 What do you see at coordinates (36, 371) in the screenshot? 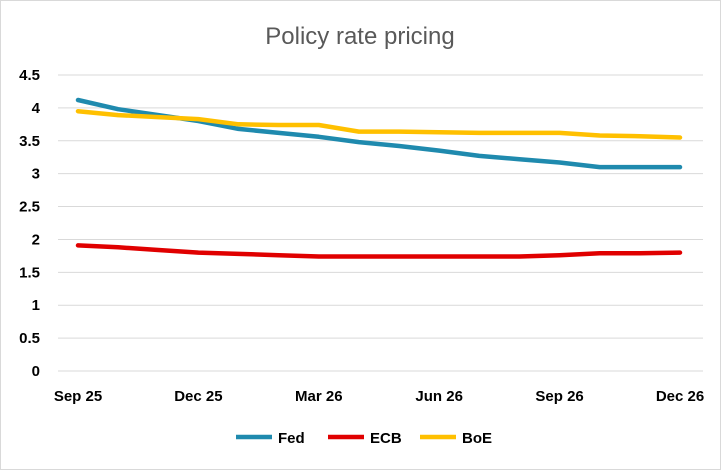
I see `y-tick-label: 0` at bounding box center [36, 371].